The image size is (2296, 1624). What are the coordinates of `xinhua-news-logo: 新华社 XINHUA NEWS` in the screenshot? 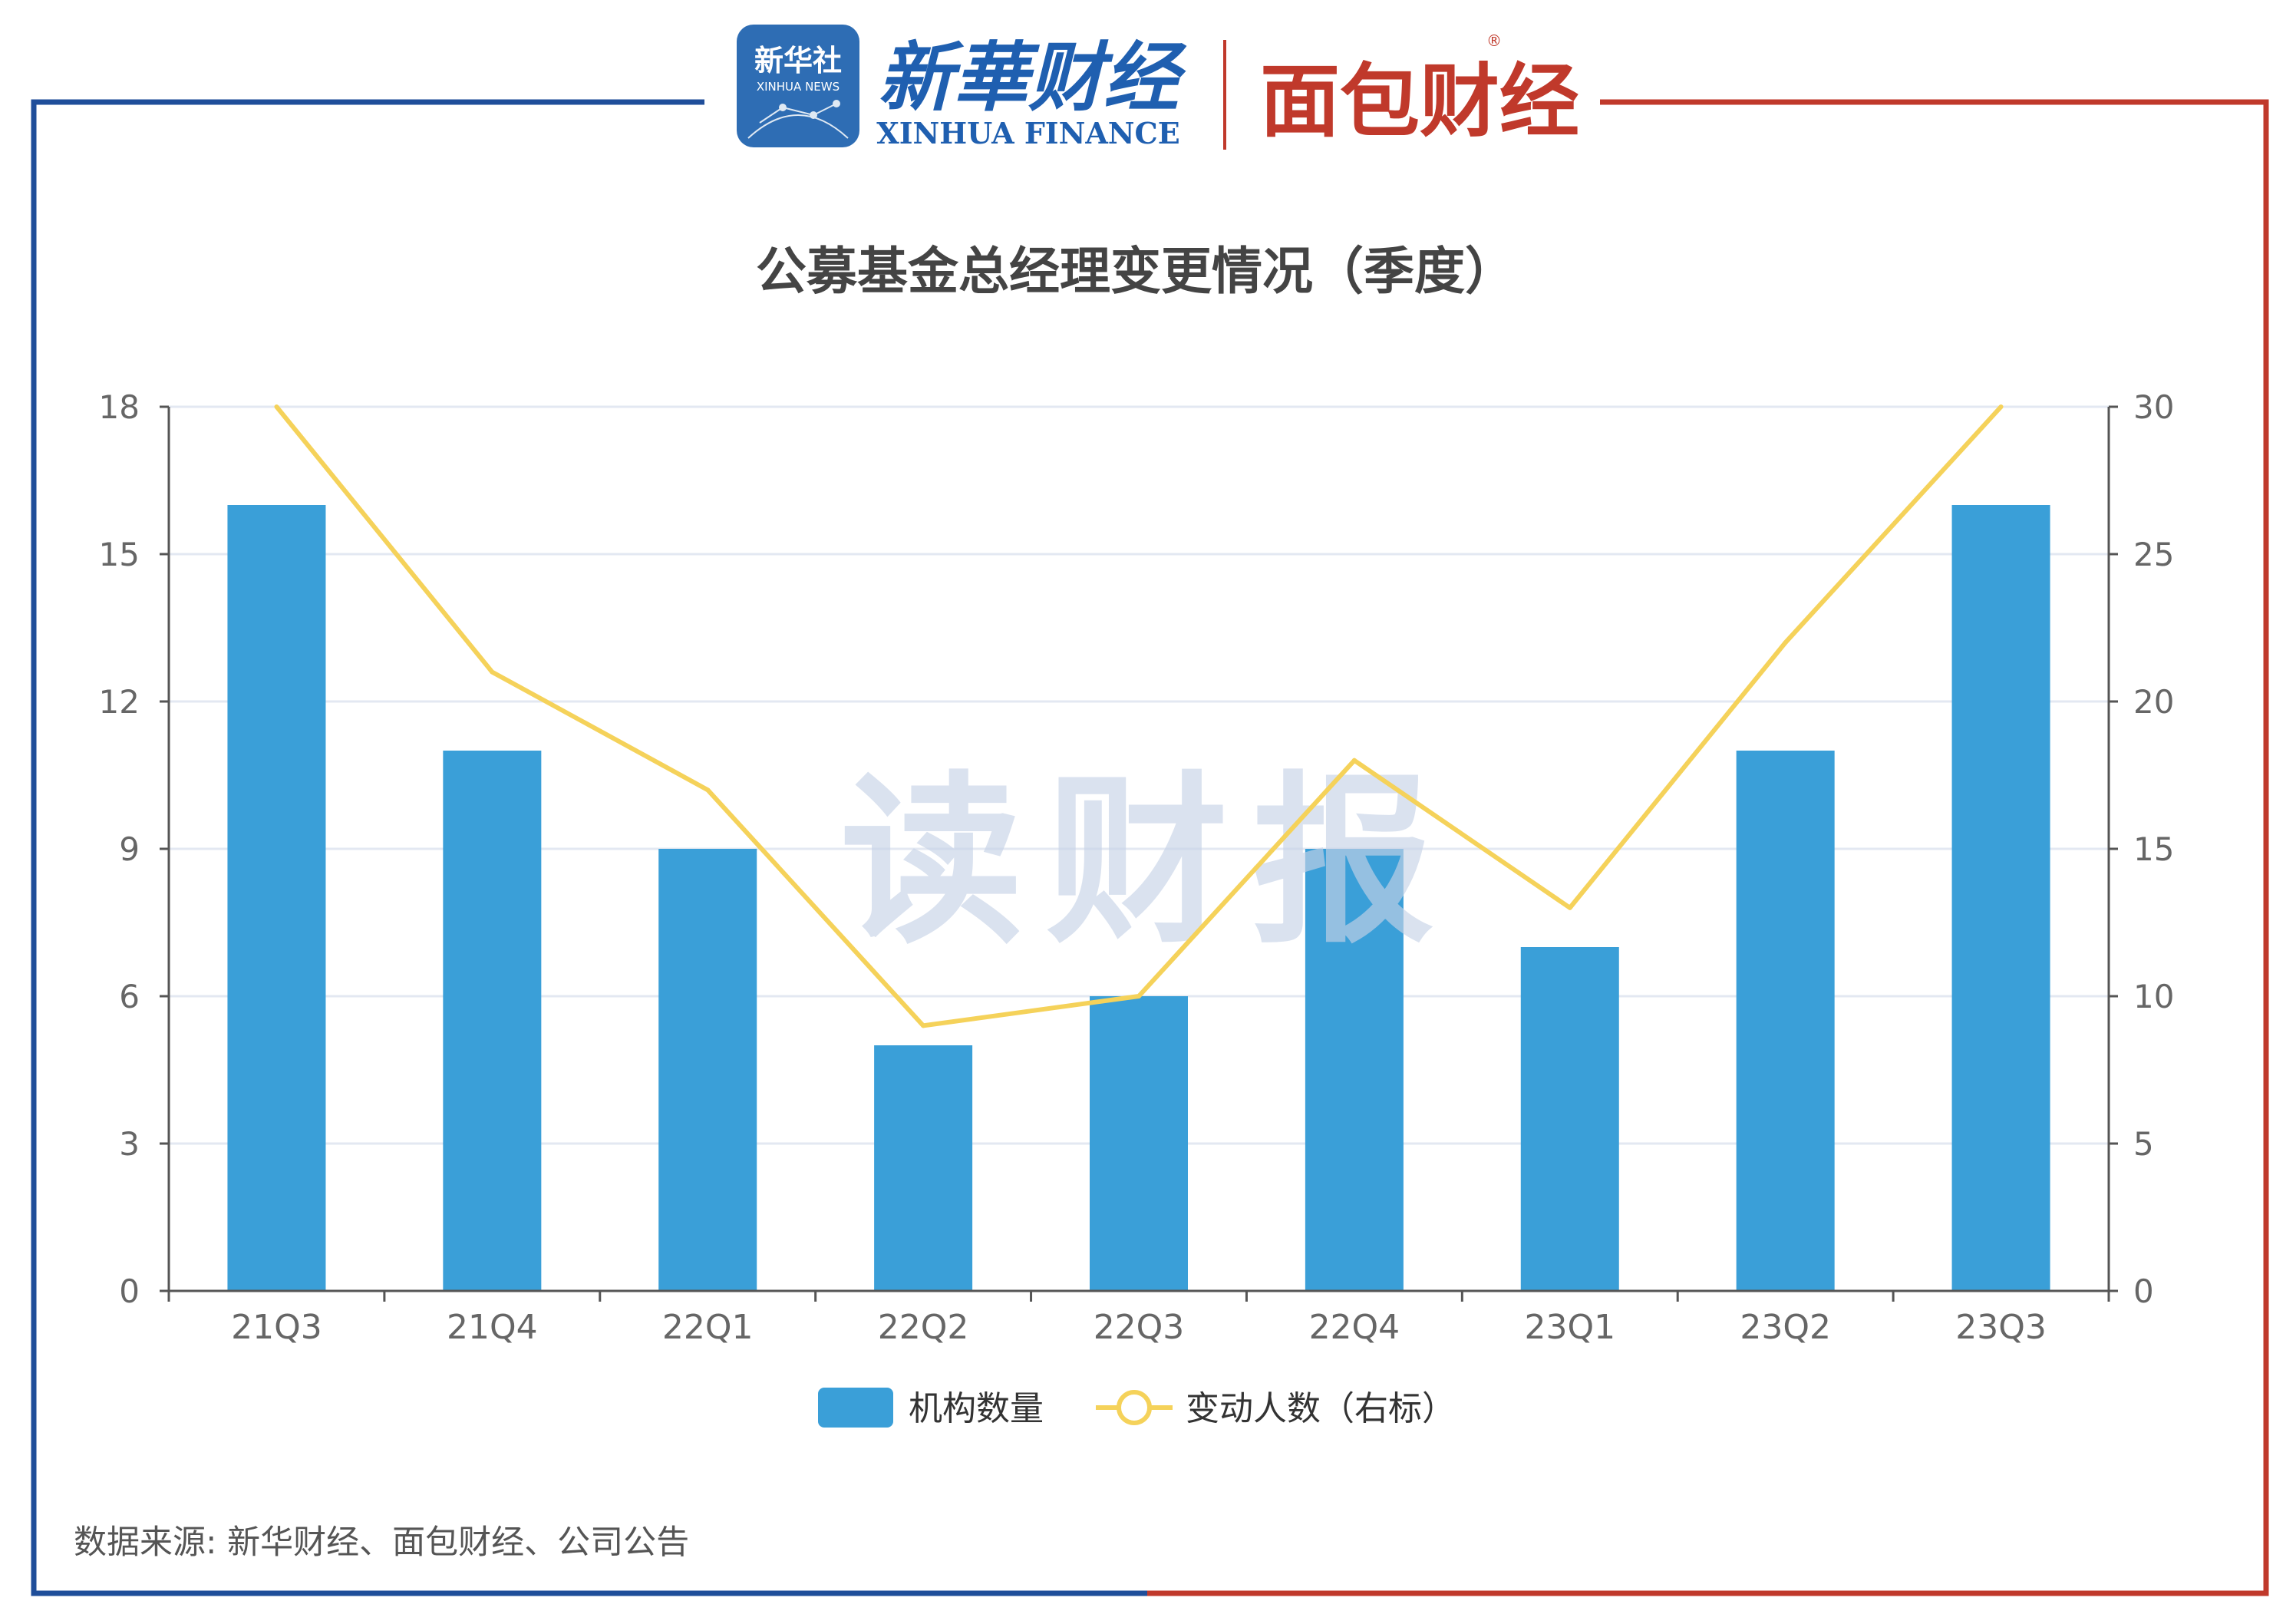 It's located at (798, 86).